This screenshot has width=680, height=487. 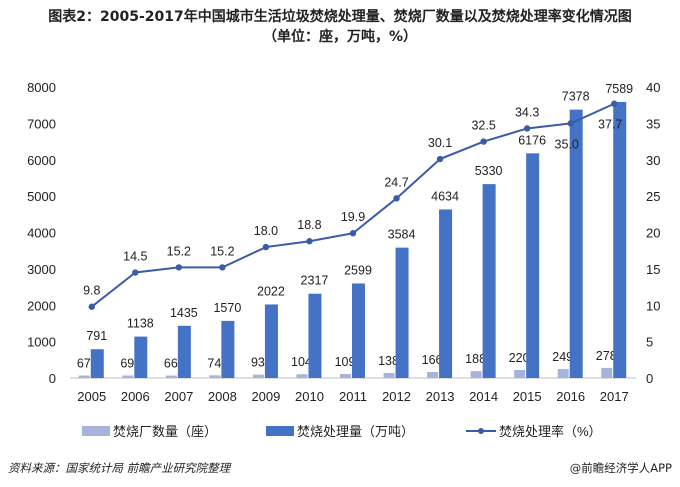 What do you see at coordinates (353, 396) in the screenshot?
I see `x-tick-label: 2011` at bounding box center [353, 396].